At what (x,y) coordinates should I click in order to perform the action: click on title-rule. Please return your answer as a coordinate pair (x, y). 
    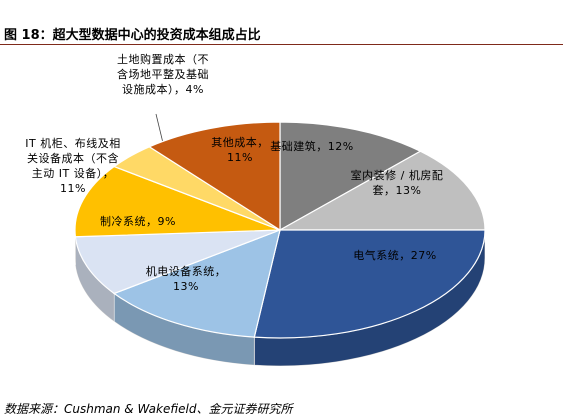
    Looking at the image, I should click on (281, 44).